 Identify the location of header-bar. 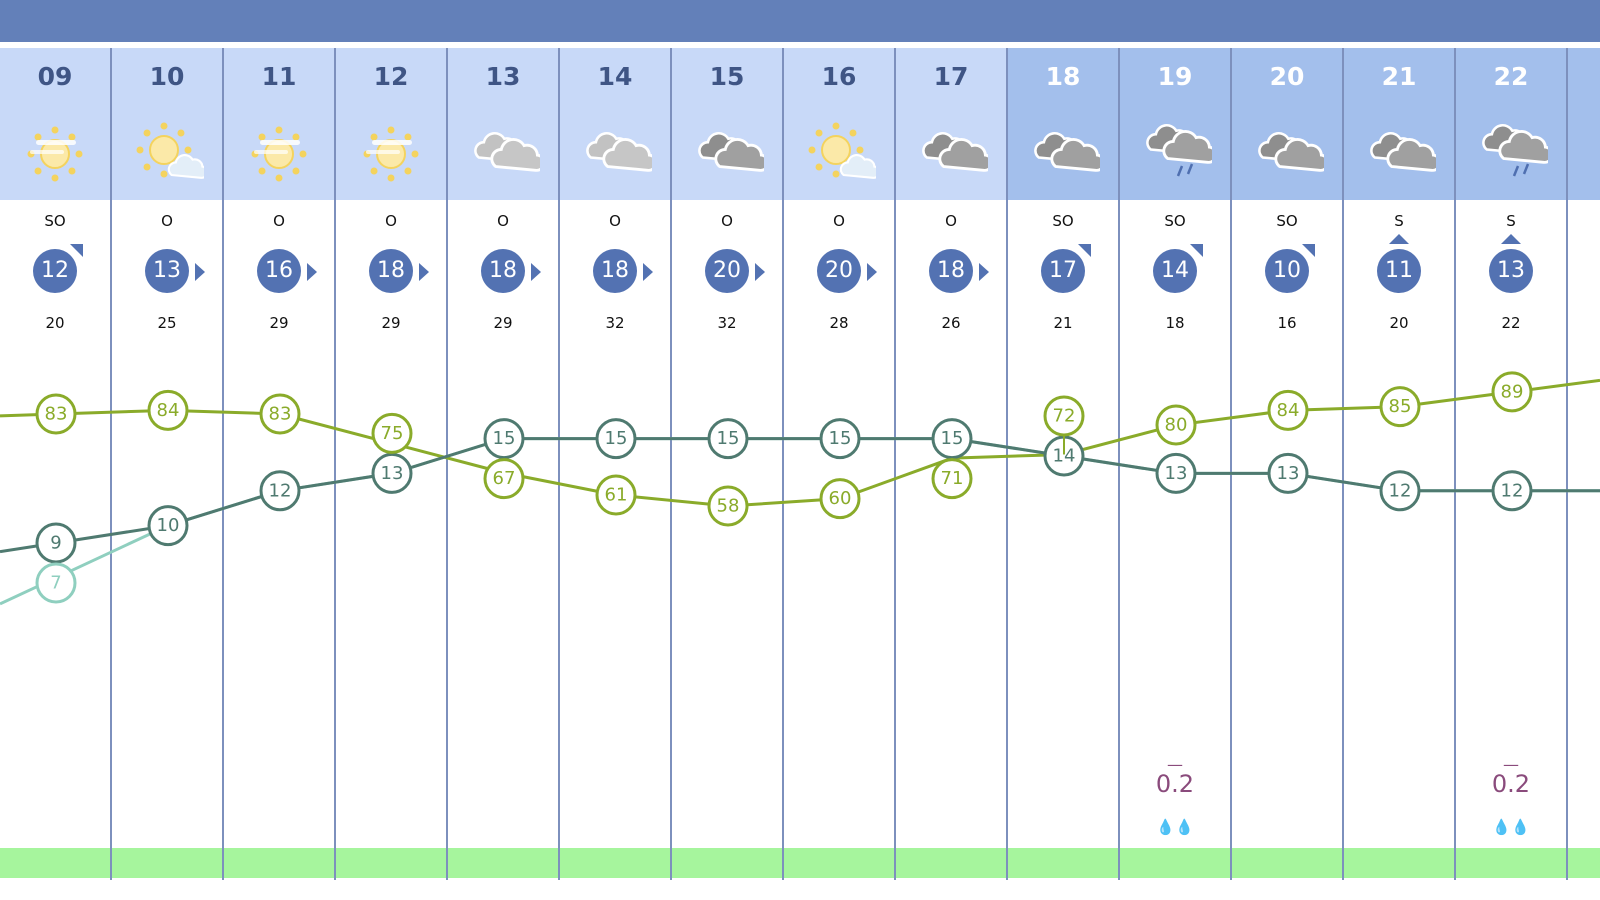
(800, 21).